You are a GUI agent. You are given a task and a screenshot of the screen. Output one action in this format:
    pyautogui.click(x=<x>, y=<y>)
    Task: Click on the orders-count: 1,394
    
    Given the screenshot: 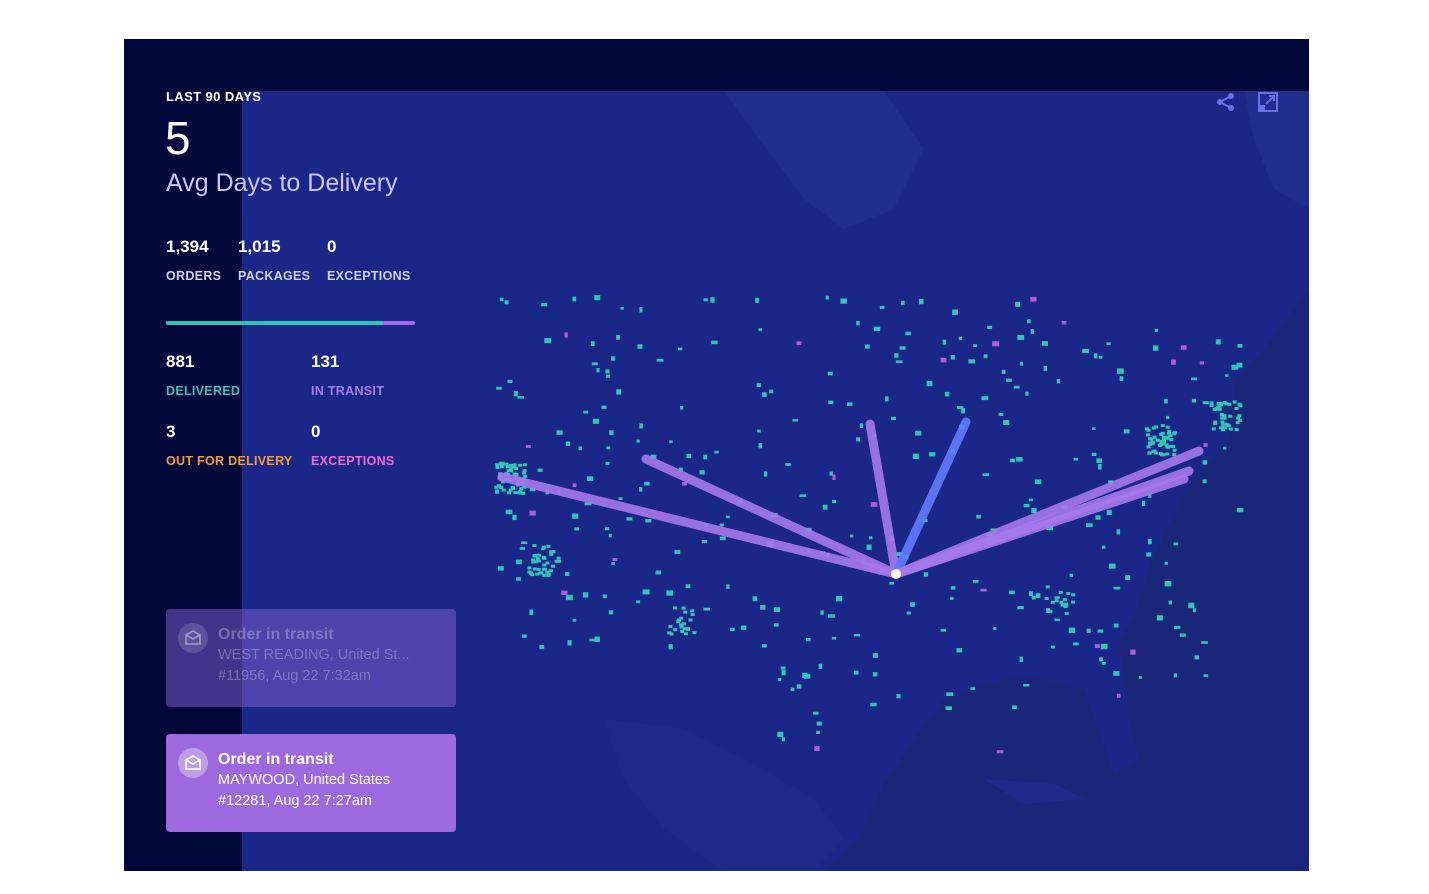 What is the action you would take?
    pyautogui.click(x=187, y=246)
    